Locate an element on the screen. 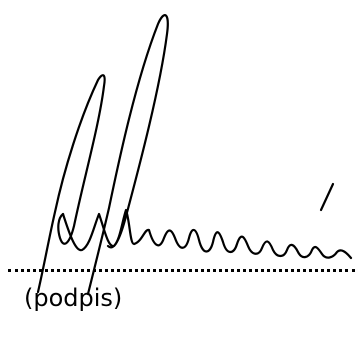  signature-stroke-accent is located at coordinates (327, 197).